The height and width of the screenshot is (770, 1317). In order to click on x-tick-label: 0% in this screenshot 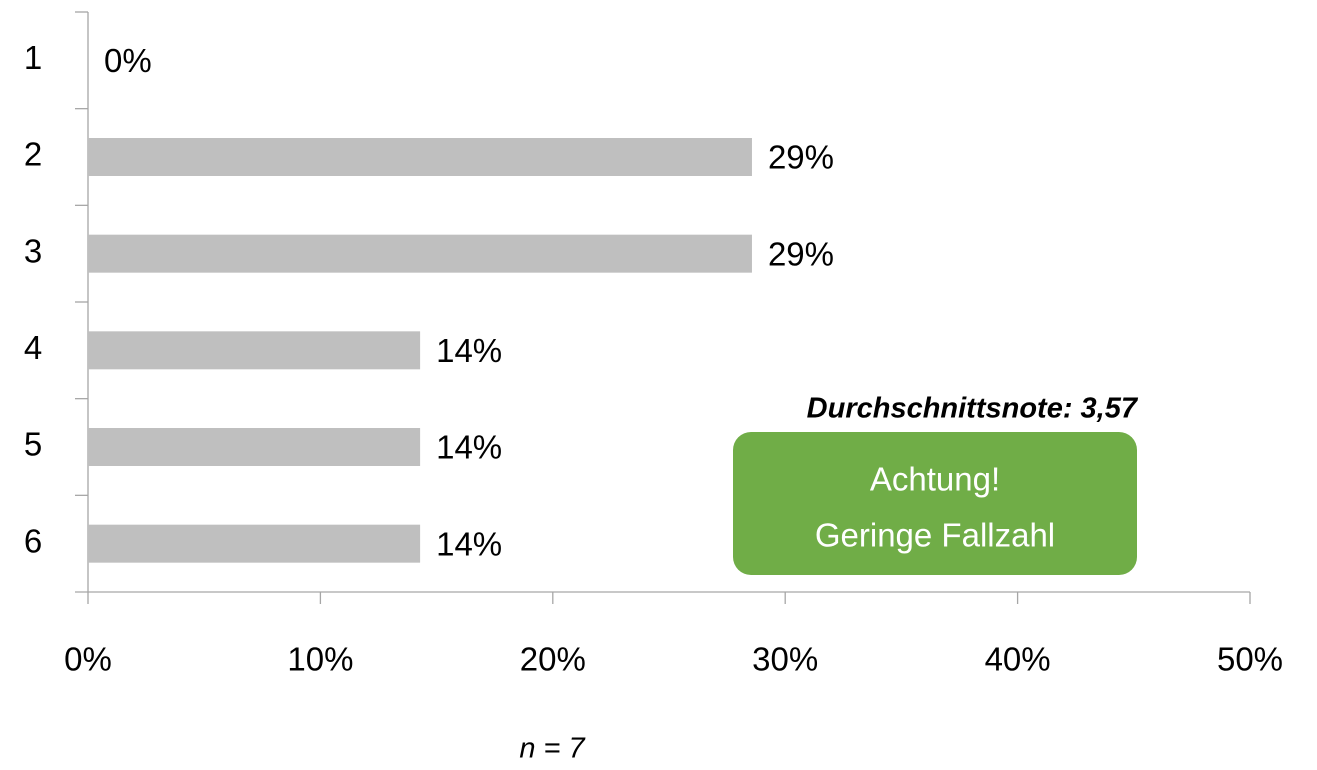, I will do `click(88, 659)`.